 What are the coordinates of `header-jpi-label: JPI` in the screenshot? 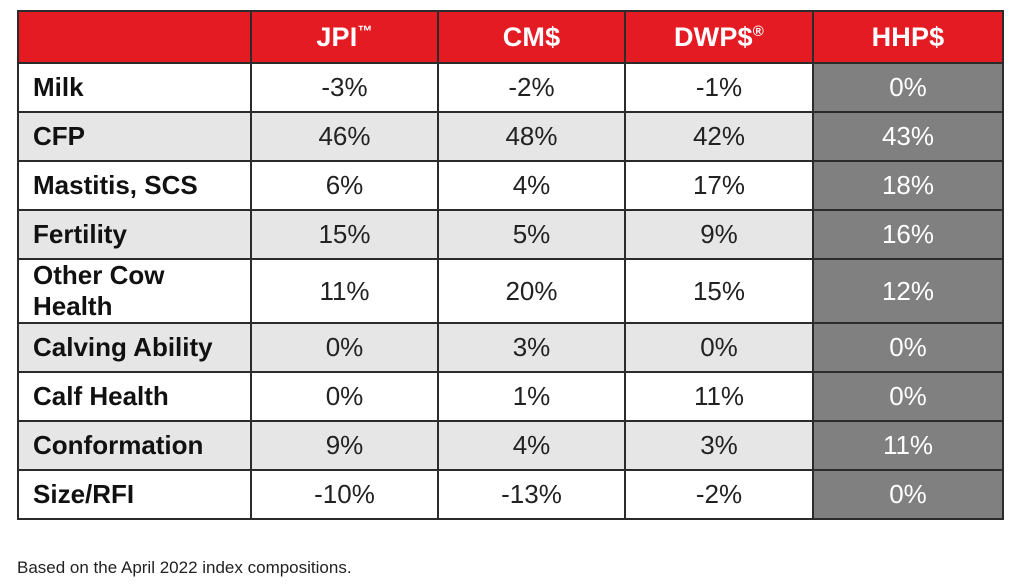 It's located at (337, 36).